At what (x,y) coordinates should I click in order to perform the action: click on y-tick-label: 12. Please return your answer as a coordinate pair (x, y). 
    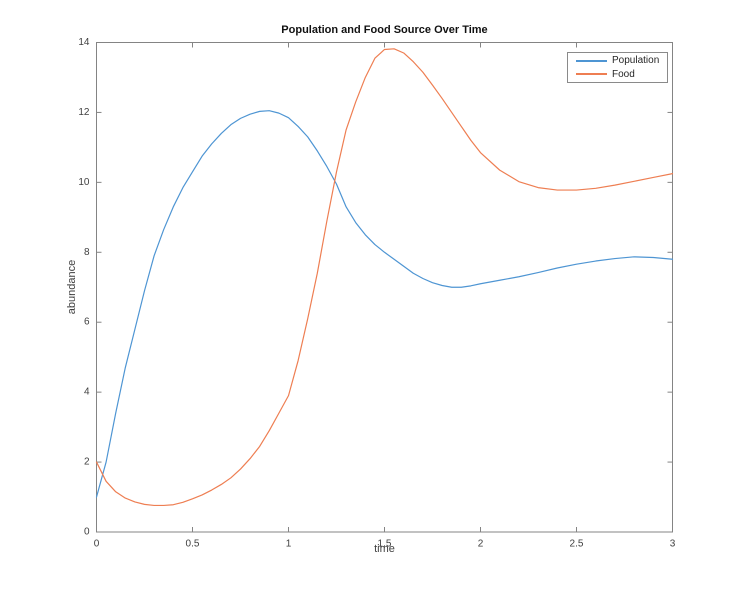
    Looking at the image, I should click on (84, 112).